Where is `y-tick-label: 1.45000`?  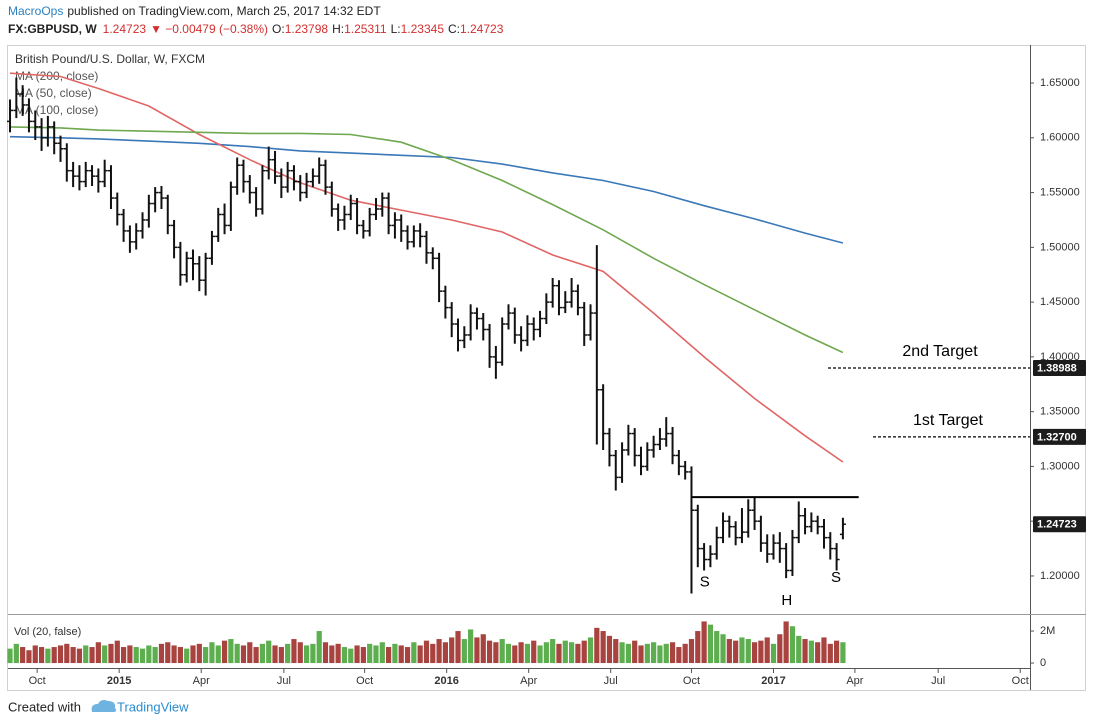 y-tick-label: 1.45000 is located at coordinates (1060, 302).